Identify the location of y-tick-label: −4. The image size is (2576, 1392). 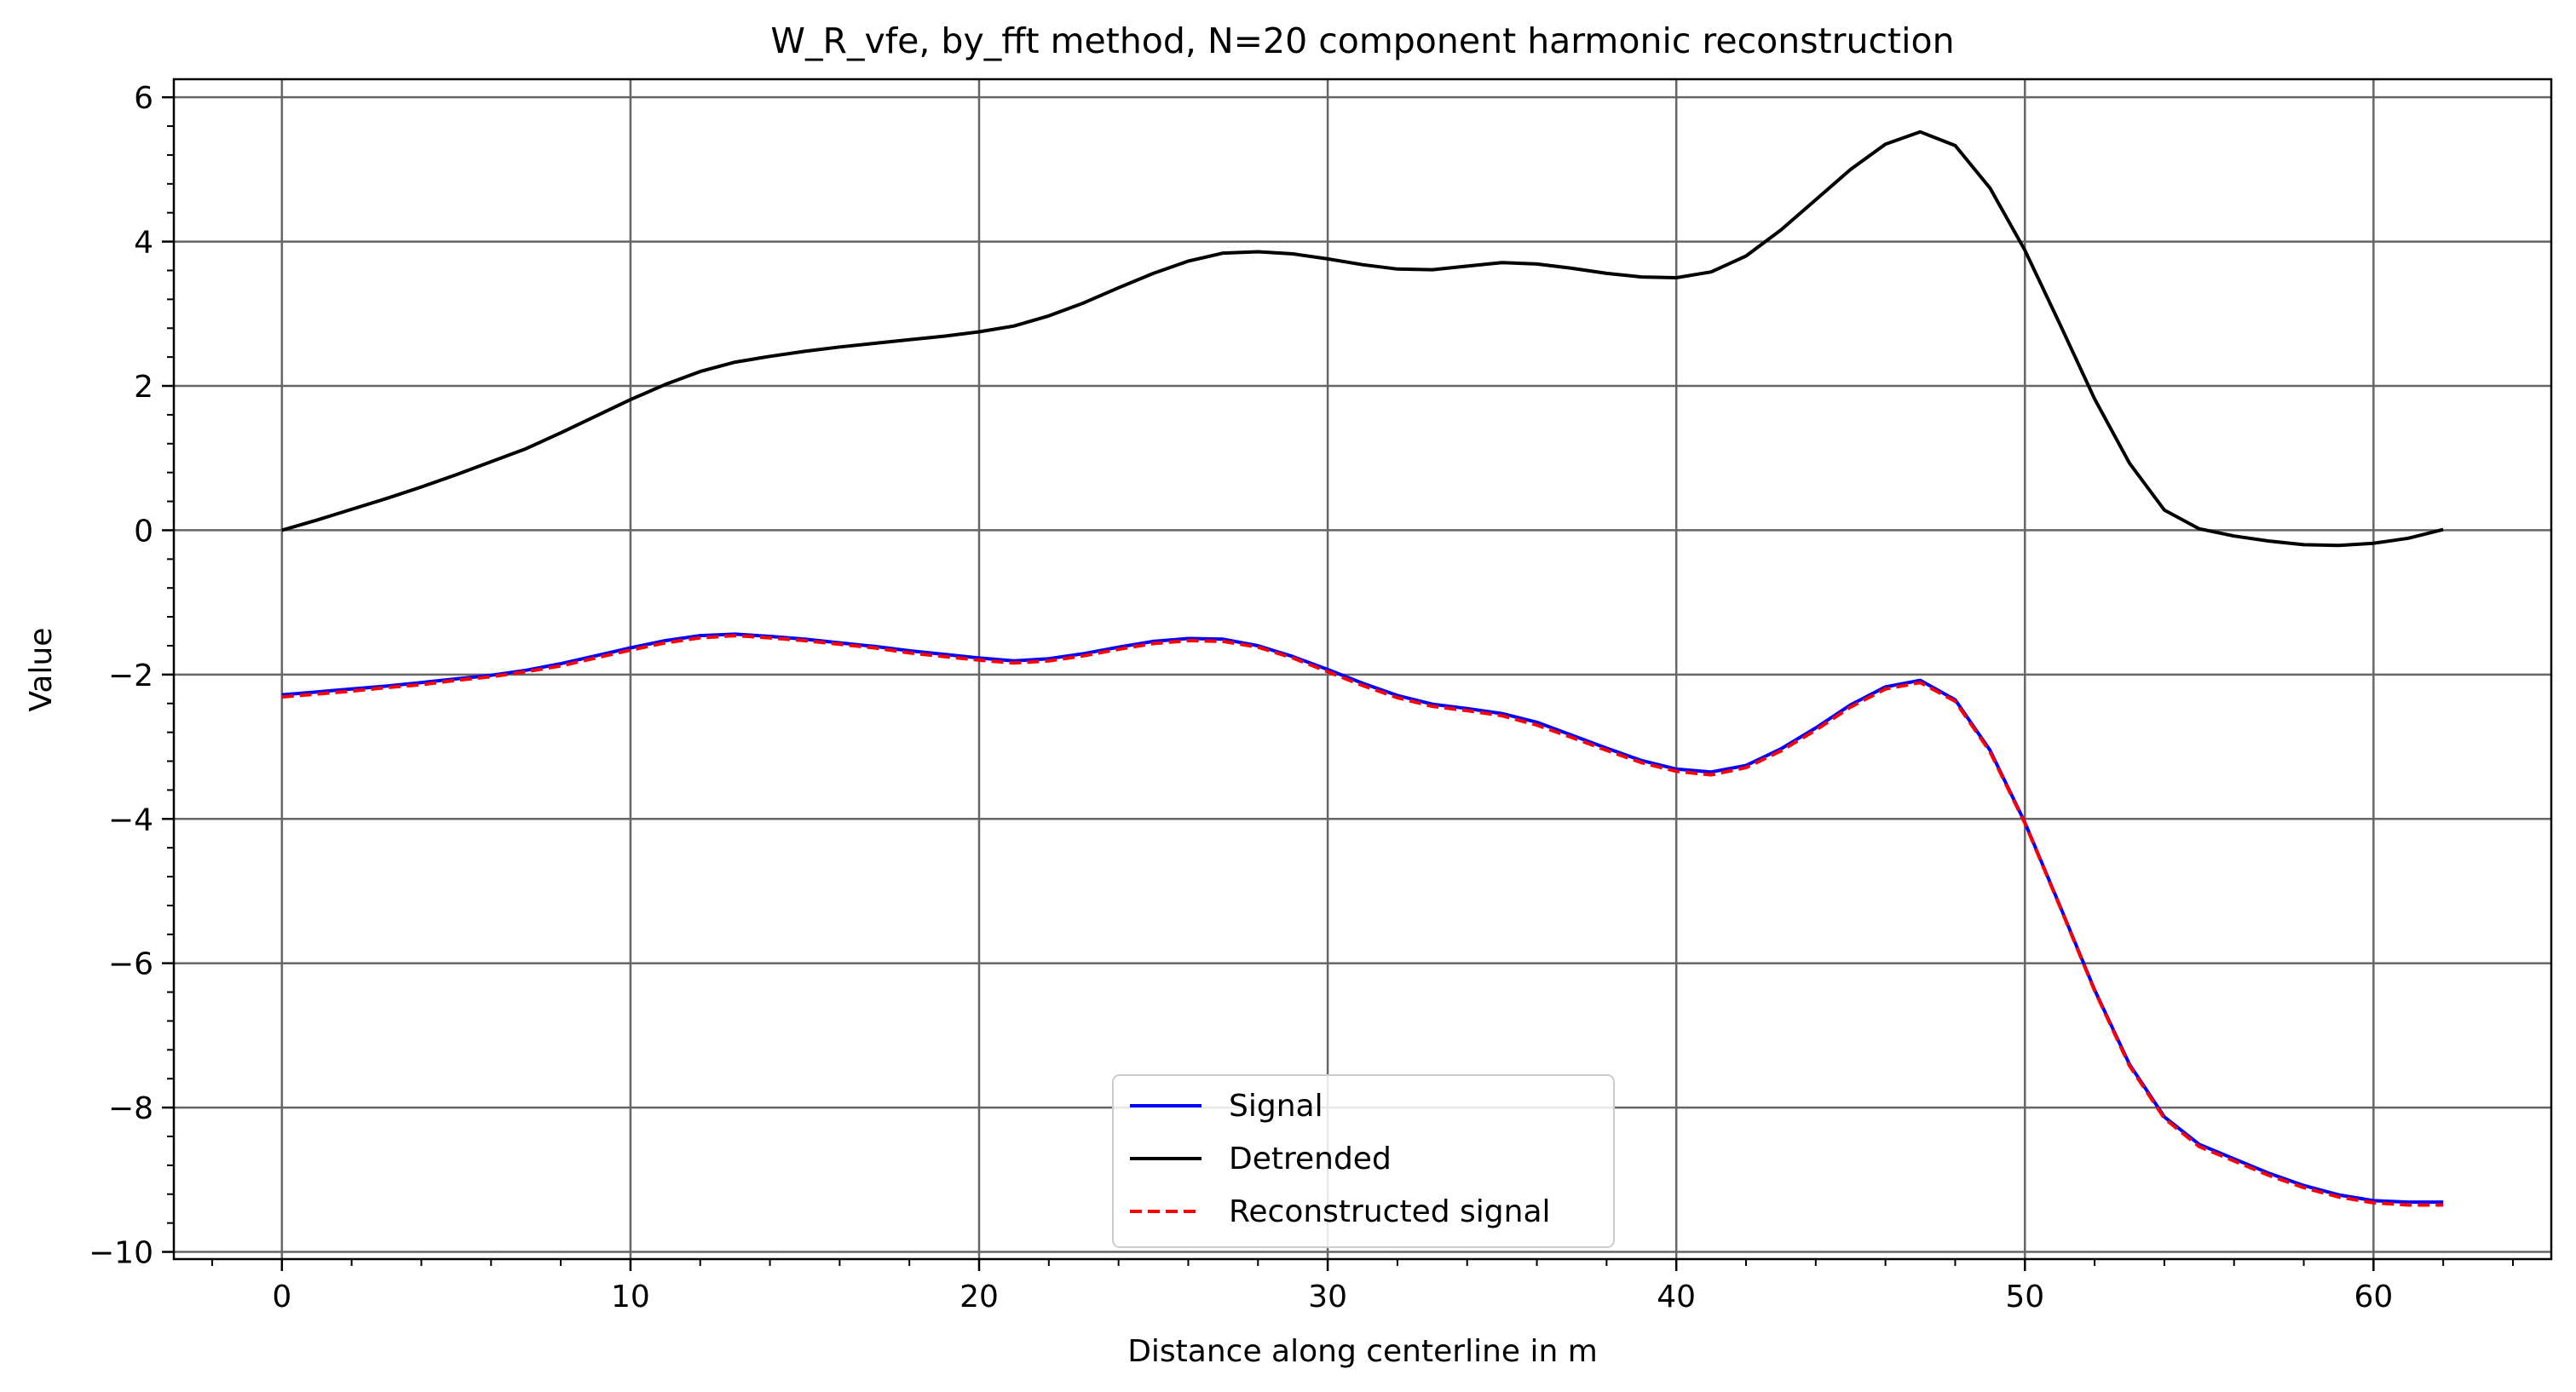
(130, 819).